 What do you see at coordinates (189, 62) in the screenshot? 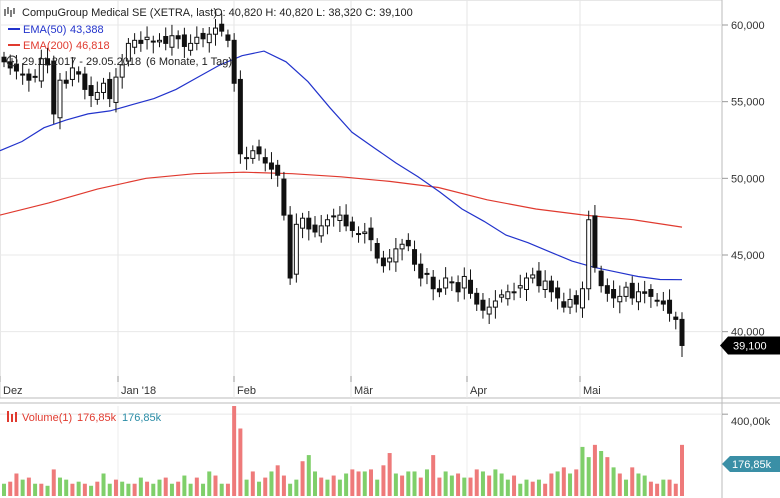
I see `period-detail: (6 Monate, 1 Tag)` at bounding box center [189, 62].